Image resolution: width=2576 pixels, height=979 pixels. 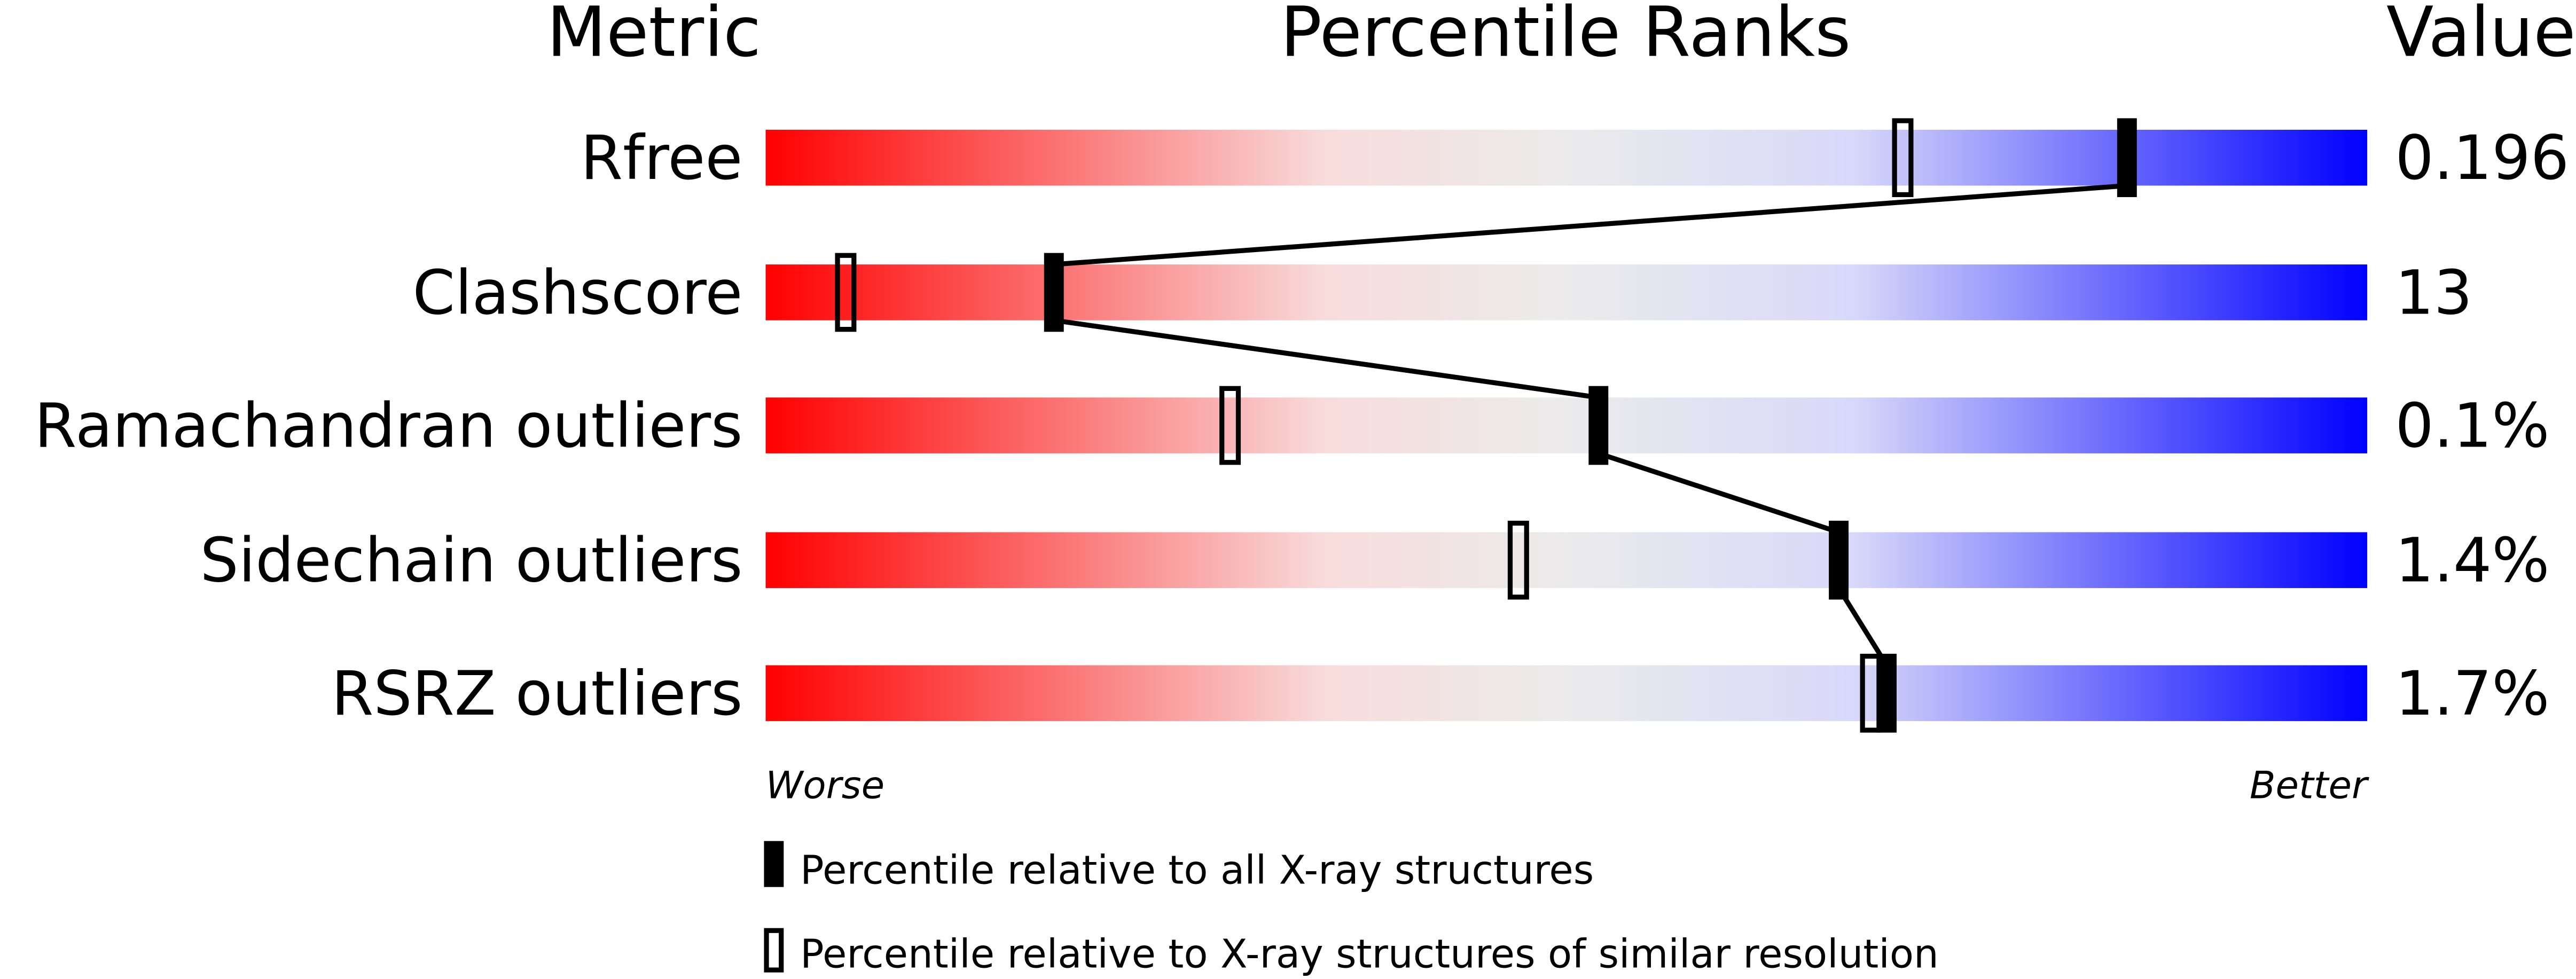 What do you see at coordinates (578, 292) in the screenshot?
I see `metric-label: Clashscore` at bounding box center [578, 292].